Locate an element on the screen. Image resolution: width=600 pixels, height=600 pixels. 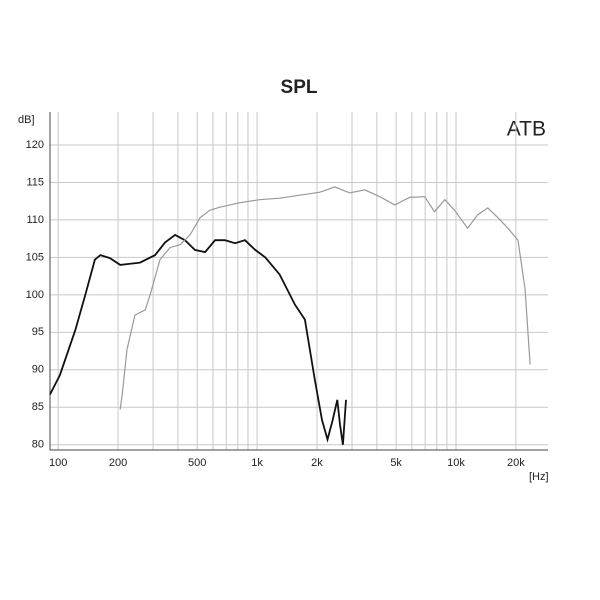
y-tick-label: 95 is located at coordinates (38, 332).